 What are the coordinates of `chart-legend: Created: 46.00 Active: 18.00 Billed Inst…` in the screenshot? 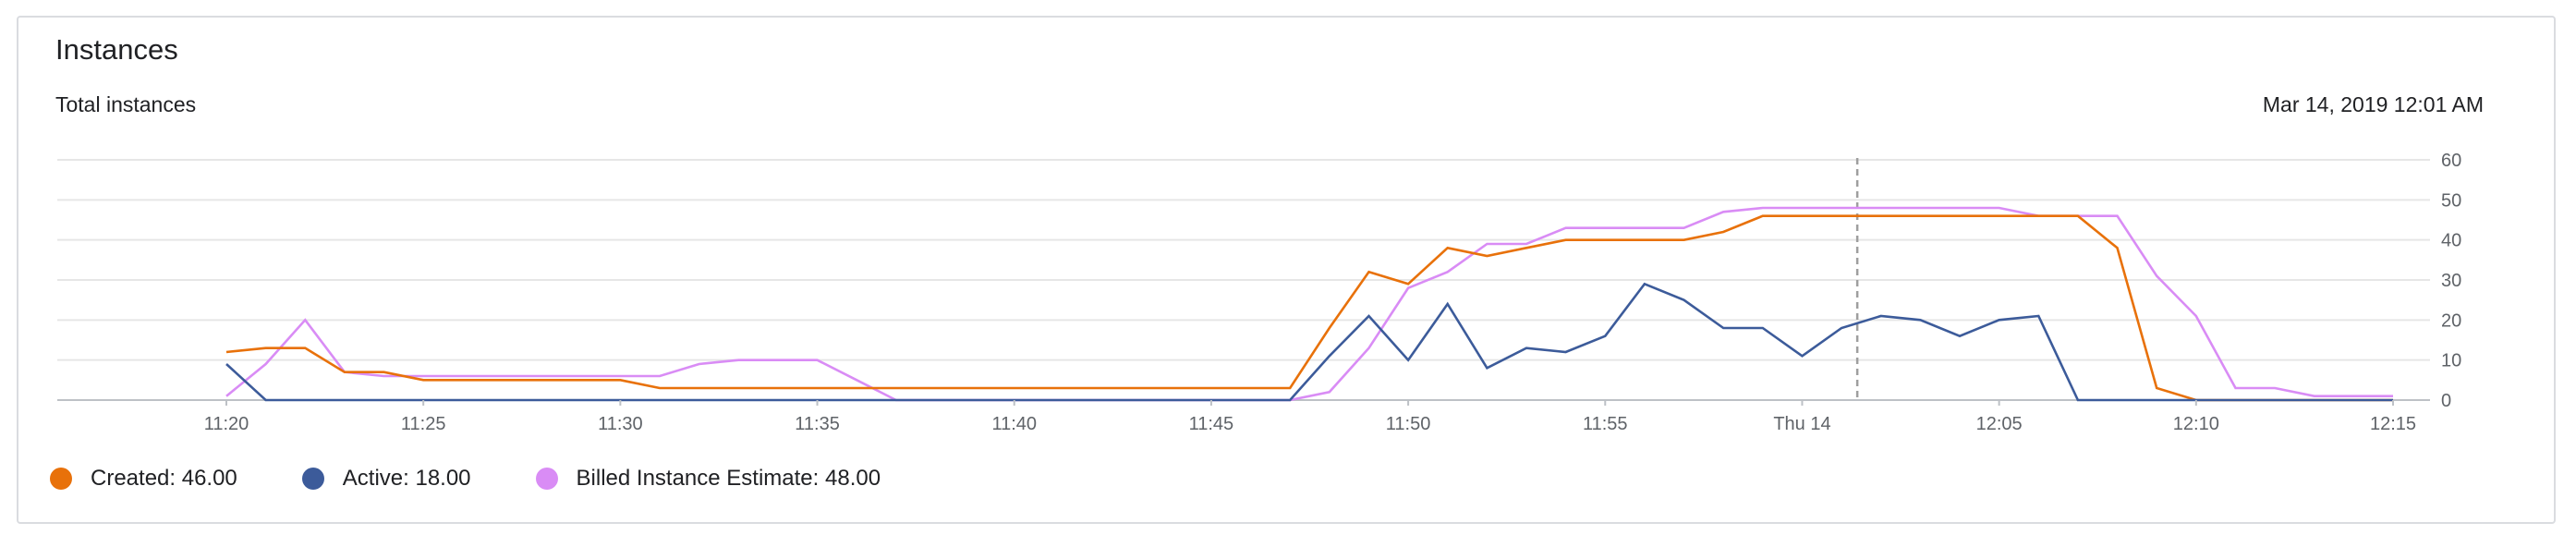 It's located at (497, 479).